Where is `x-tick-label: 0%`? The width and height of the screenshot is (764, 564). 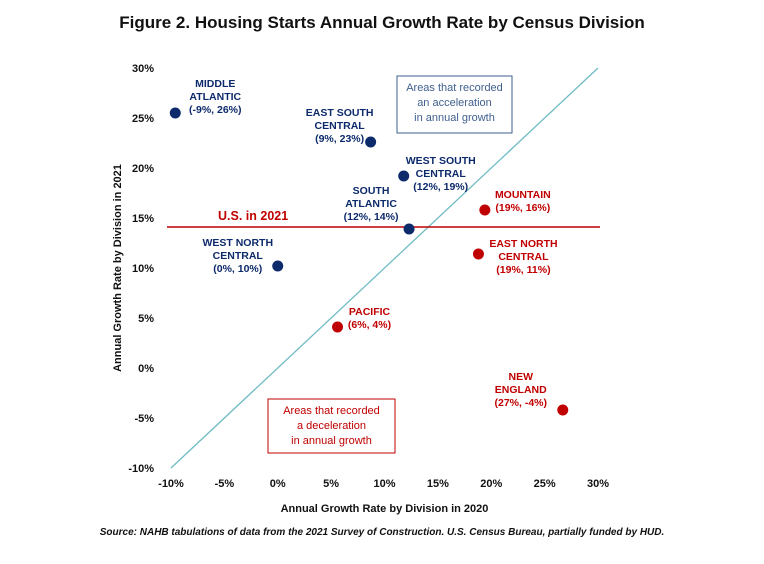
x-tick-label: 0% is located at coordinates (278, 484).